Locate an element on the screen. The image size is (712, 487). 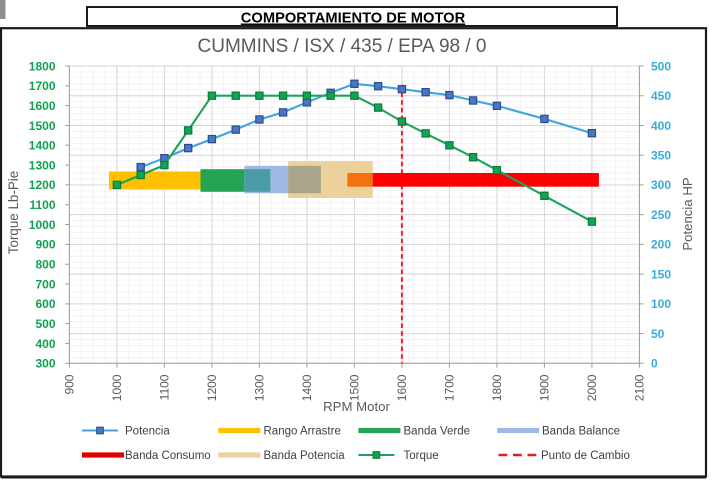
svg-text:CUMMINS / ISX / 435 / EPA 98 /: CUMMINS / ISX / 435 / EPA 98 / 0 is located at coordinates (342, 46).